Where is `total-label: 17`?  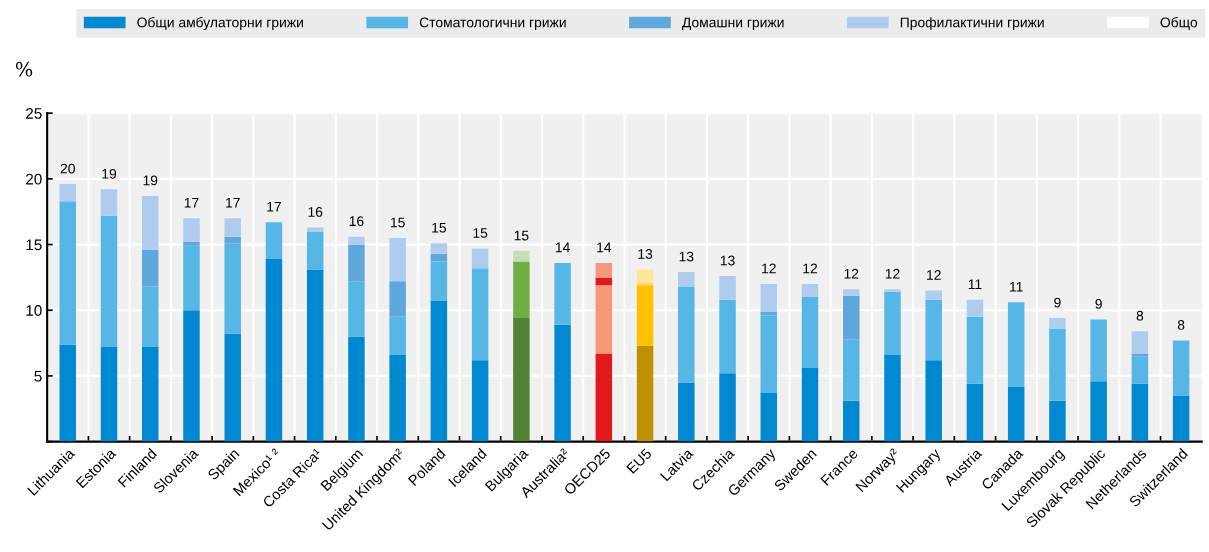
total-label: 17 is located at coordinates (274, 206).